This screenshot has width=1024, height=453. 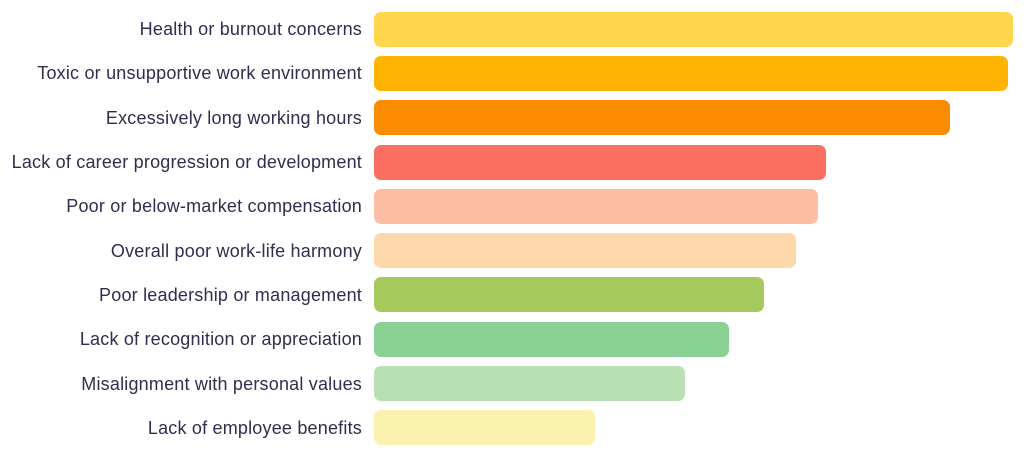 What do you see at coordinates (569, 295) in the screenshot?
I see `bar-poor-leadership-or-management` at bounding box center [569, 295].